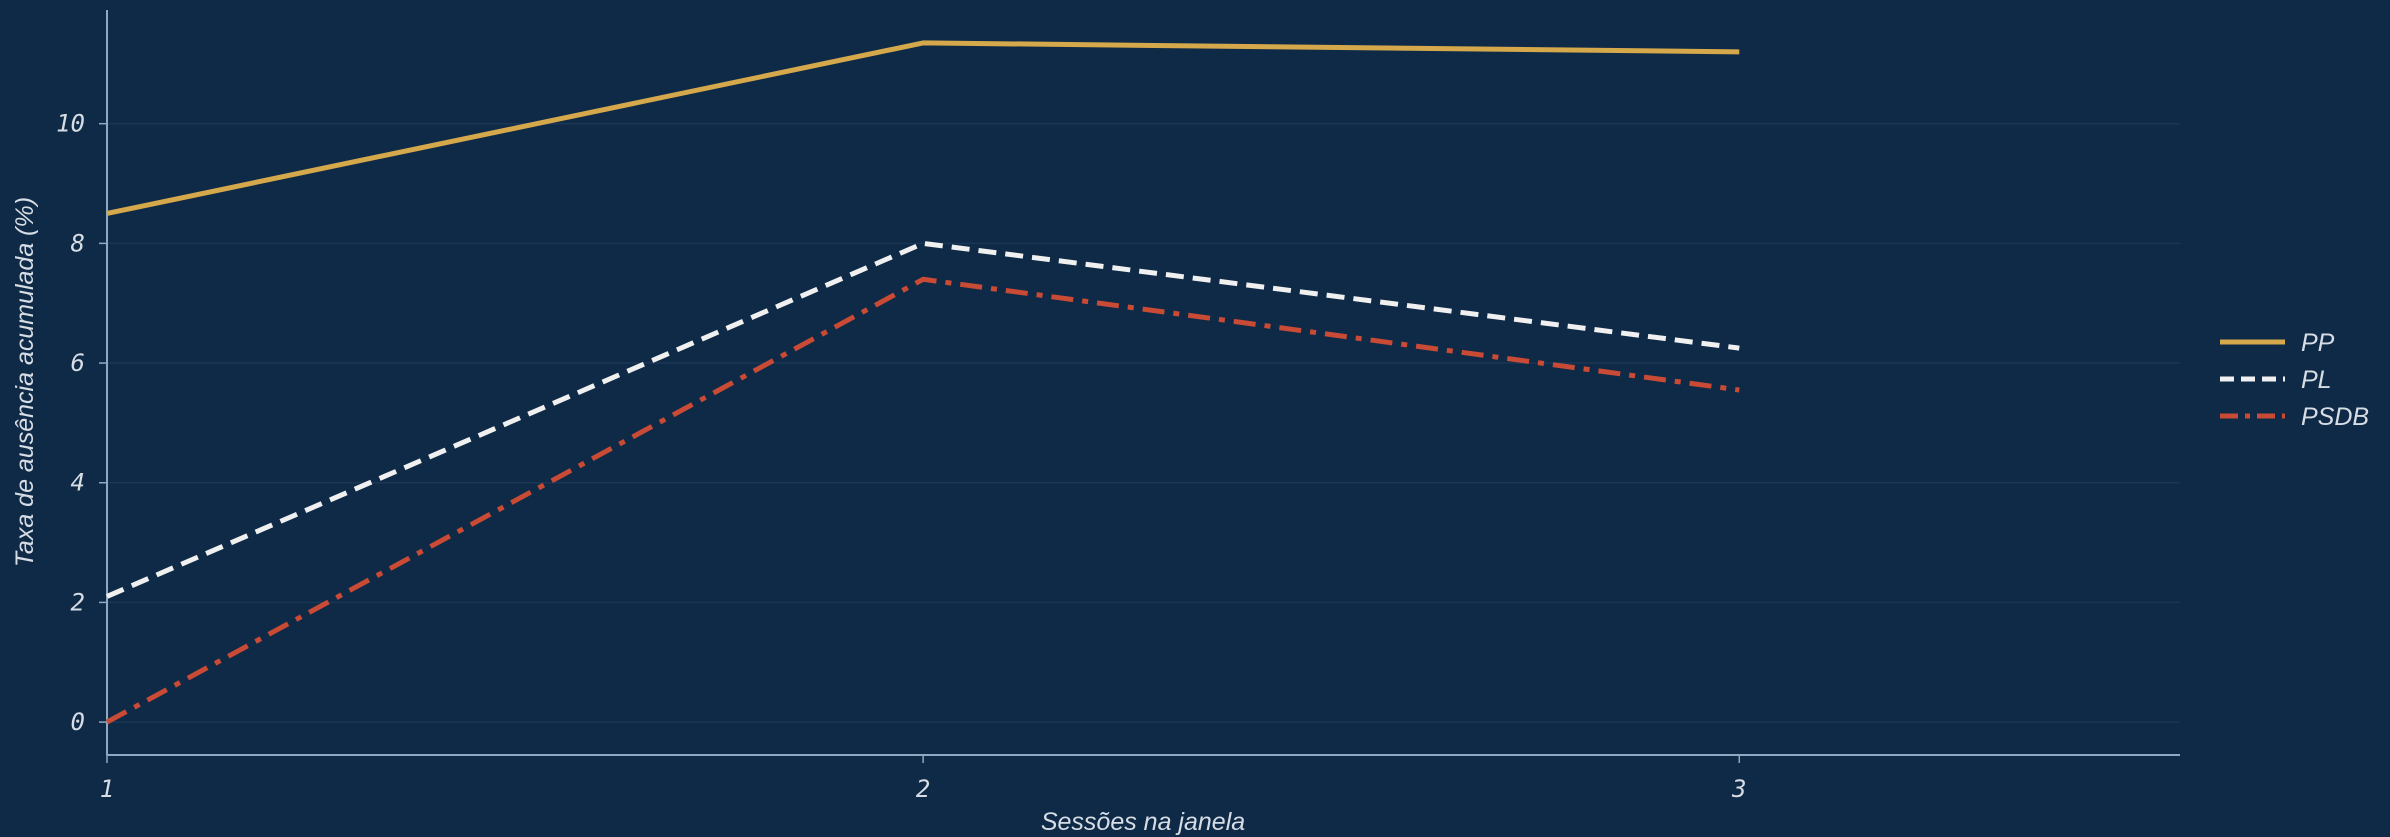 The height and width of the screenshot is (837, 2390). Describe the element at coordinates (2335, 417) in the screenshot. I see `legend-label-psdb: PSDB` at that location.